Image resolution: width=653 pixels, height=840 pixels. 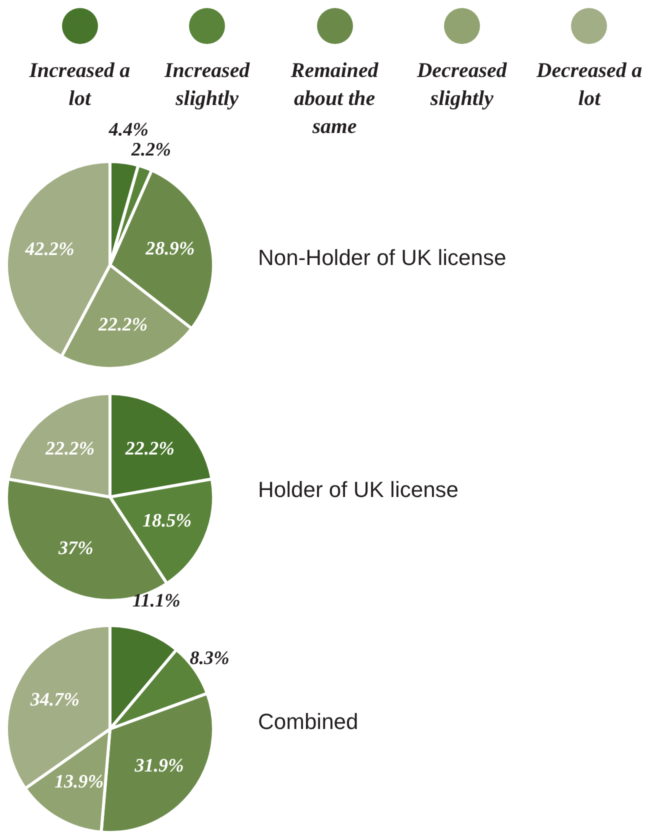 What do you see at coordinates (207, 84) in the screenshot?
I see `legend-label: Increased slightly` at bounding box center [207, 84].